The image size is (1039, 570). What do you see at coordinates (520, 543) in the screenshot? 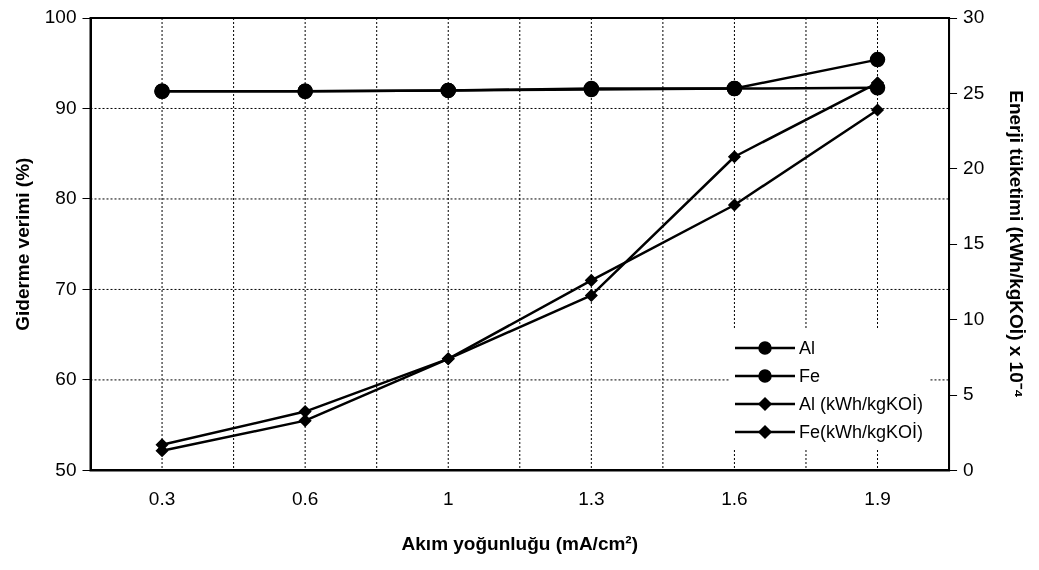
I see `x-axis-title: Akım yoğunluğu (mA/cm²)` at bounding box center [520, 543].